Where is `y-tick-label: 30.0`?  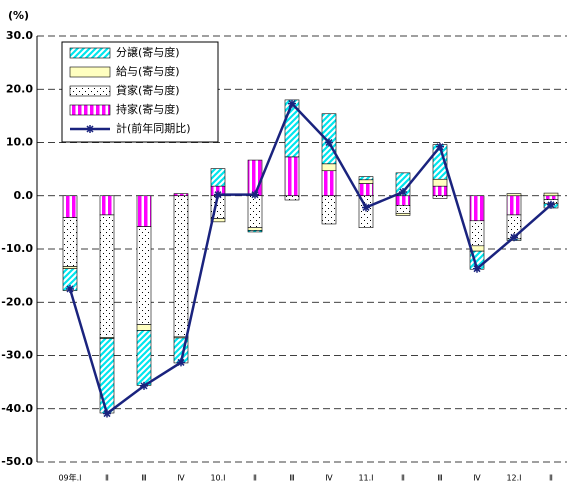 y-tick-label: 30.0 is located at coordinates (19, 35).